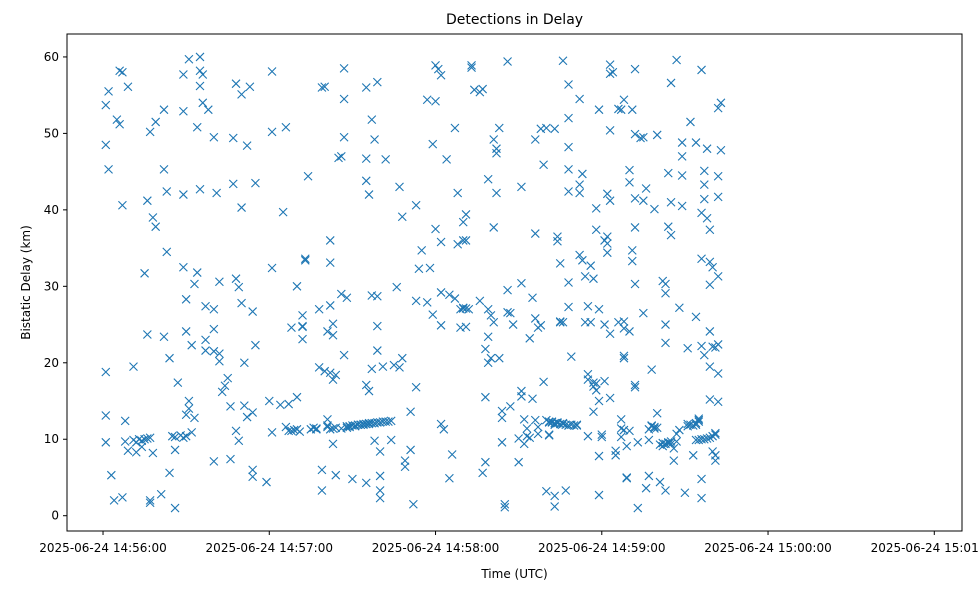 This screenshot has width=979, height=590. I want to click on x-tick-label: 2025-06-24 14:59:00, so click(601, 548).